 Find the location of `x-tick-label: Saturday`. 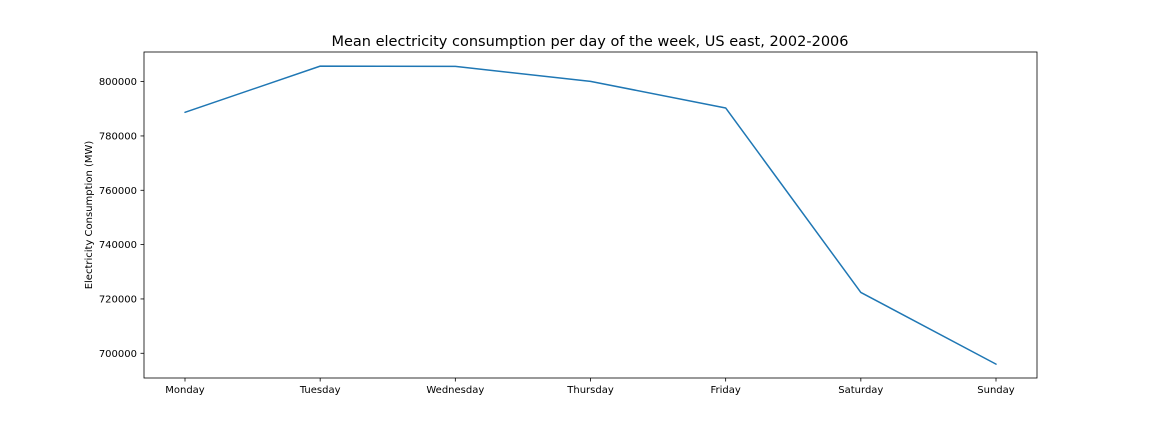

x-tick-label: Saturday is located at coordinates (860, 390).